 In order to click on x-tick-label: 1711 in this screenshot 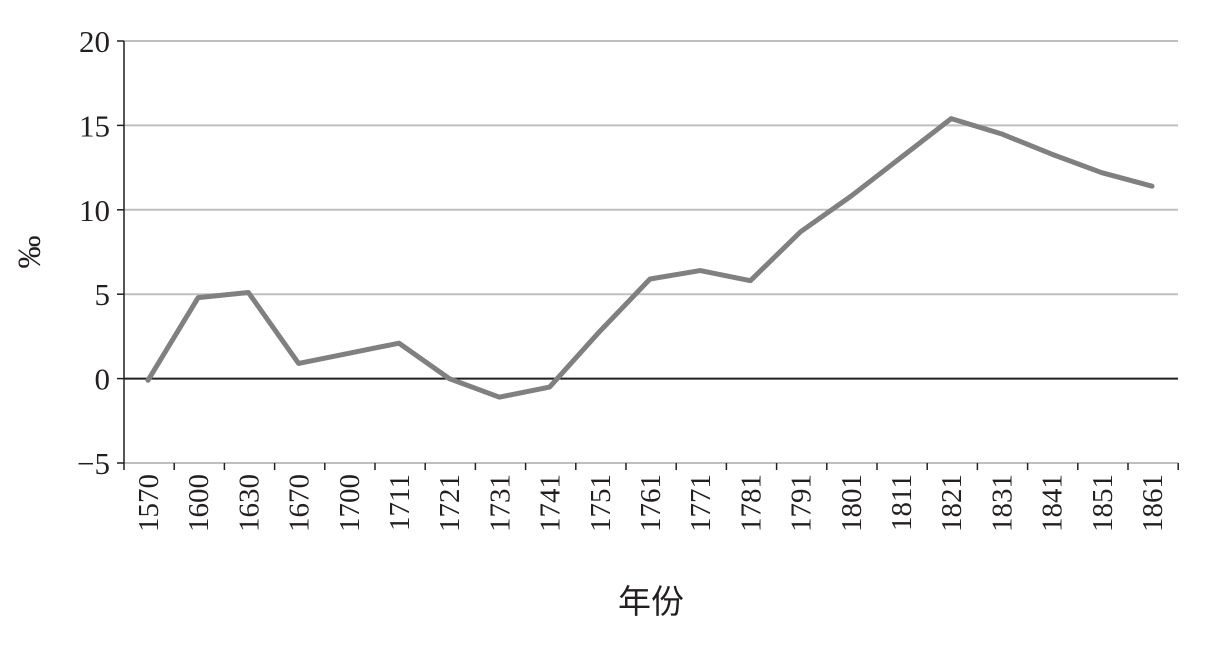, I will do `click(400, 502)`.